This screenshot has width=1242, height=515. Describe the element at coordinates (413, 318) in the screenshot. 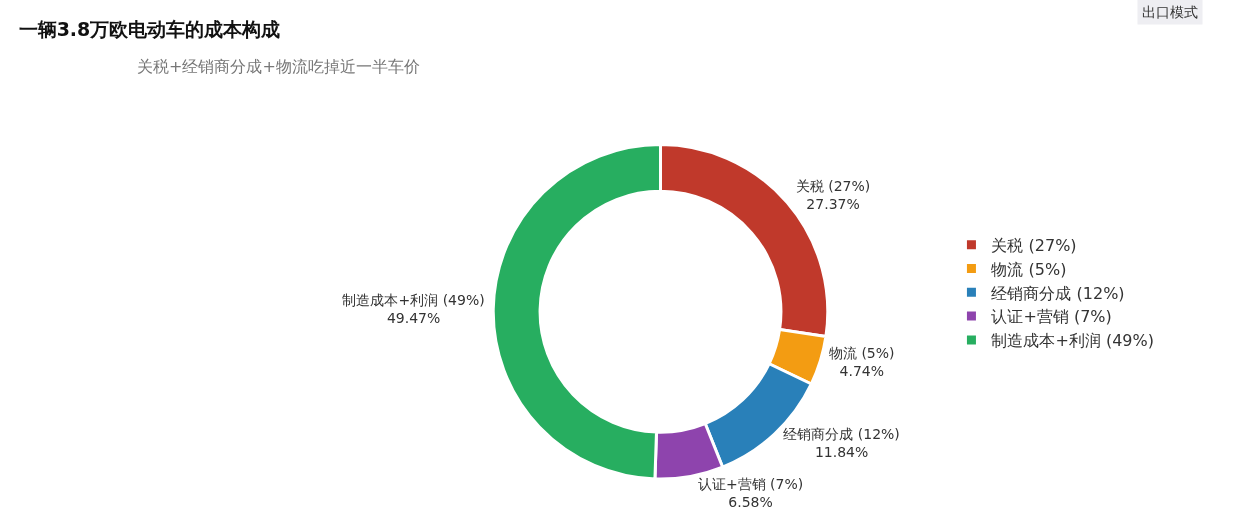

I see `data-label: 49.47%` at that location.